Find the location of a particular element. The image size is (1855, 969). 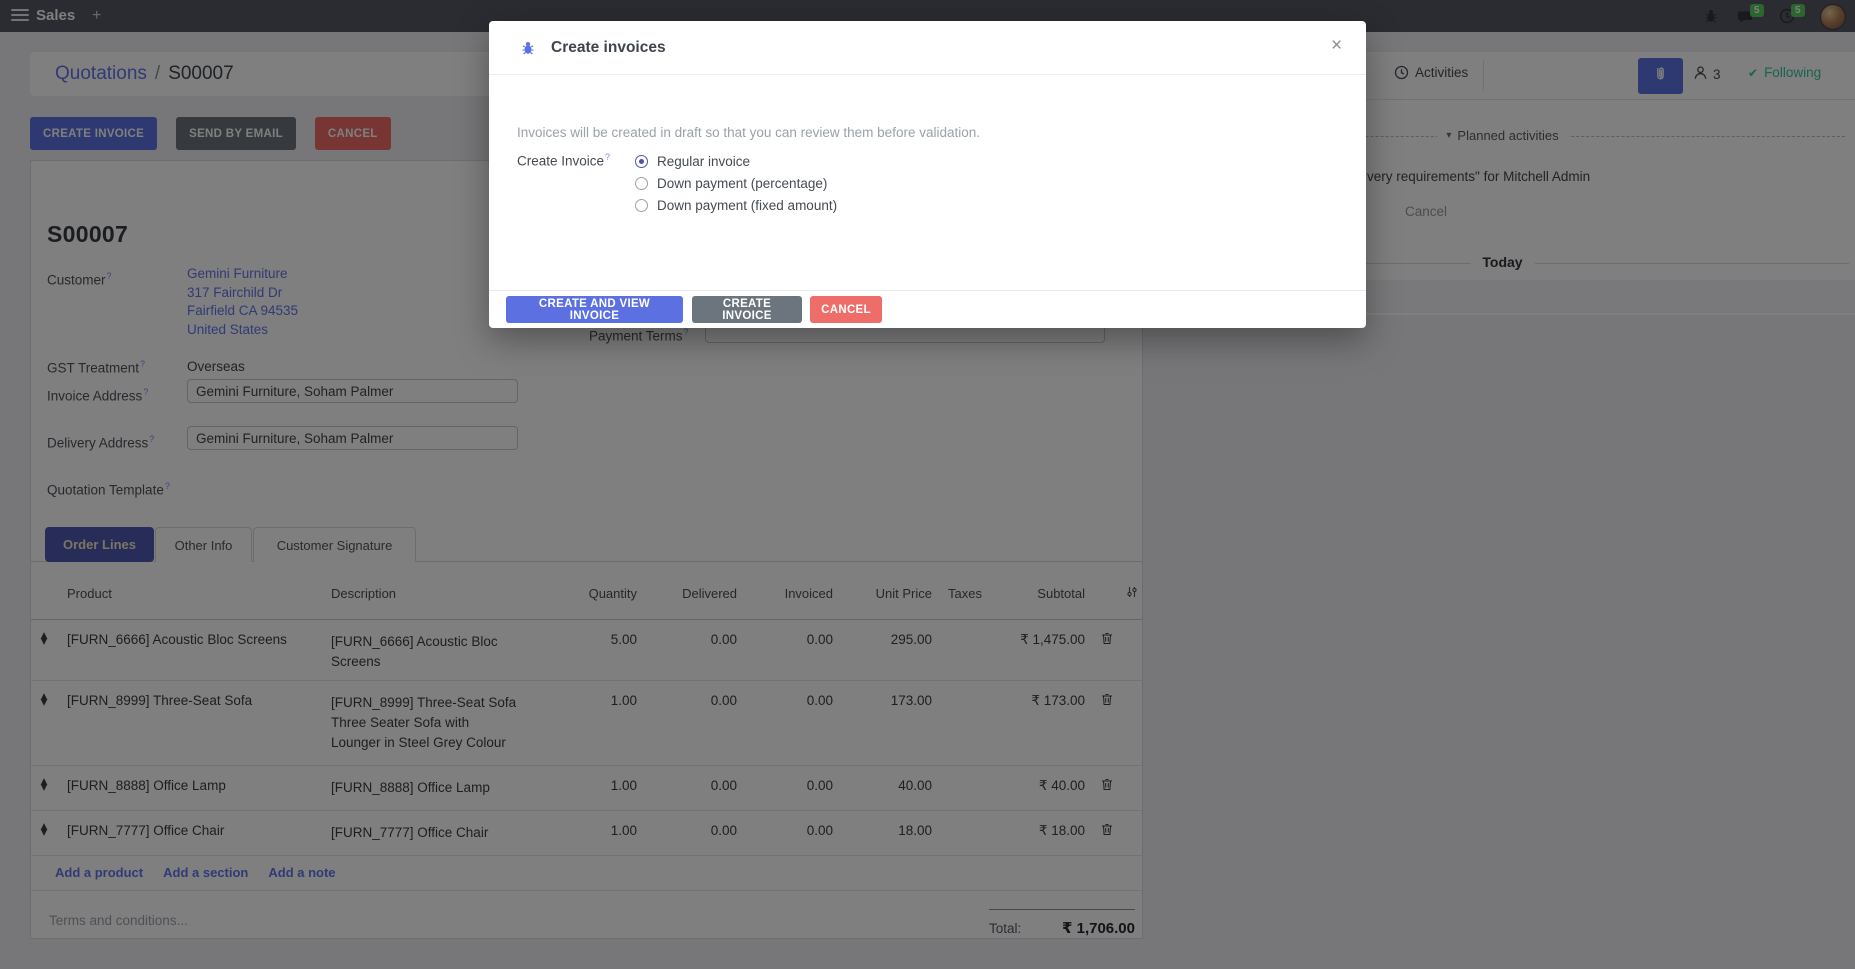

dialog-title: Create invoices is located at coordinates (608, 47).